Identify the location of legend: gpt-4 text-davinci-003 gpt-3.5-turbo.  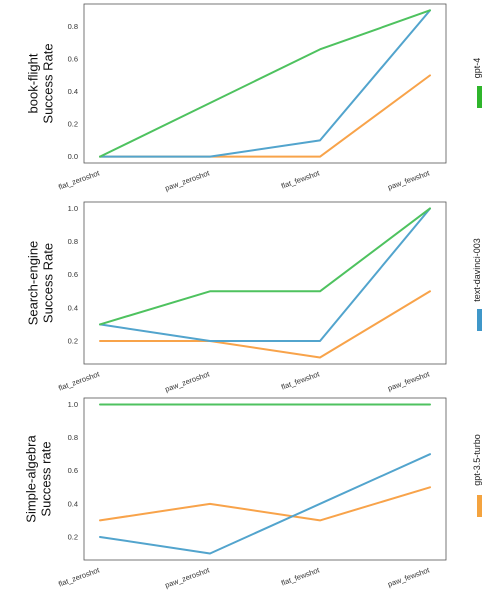
(477, 287).